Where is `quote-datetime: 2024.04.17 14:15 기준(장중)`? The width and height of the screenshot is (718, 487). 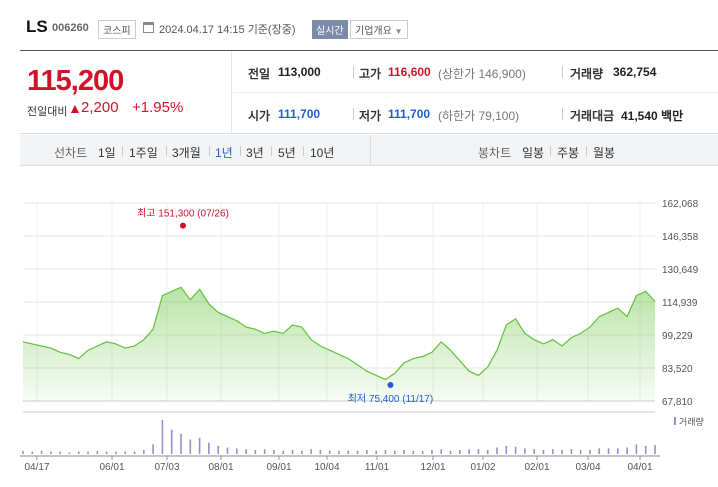
quote-datetime: 2024.04.17 14:15 기준(장중) is located at coordinates (227, 30).